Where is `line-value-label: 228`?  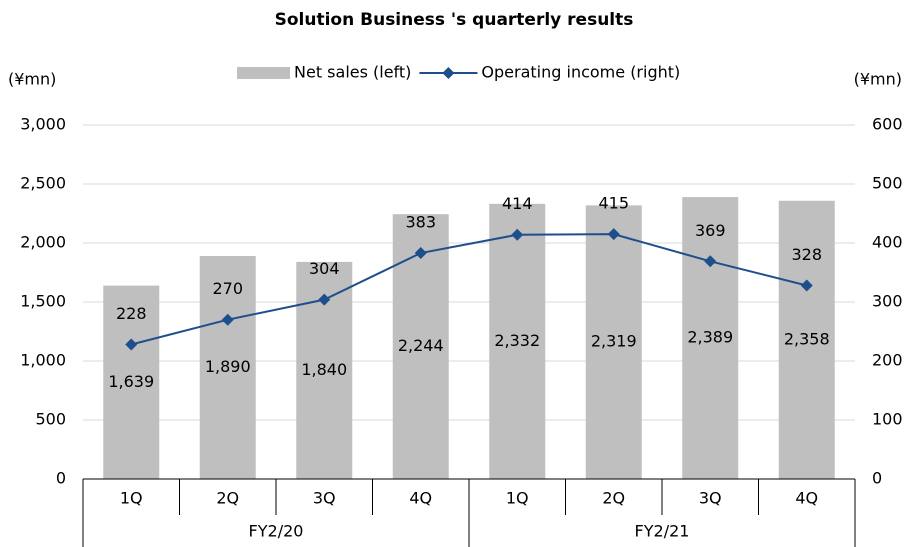 line-value-label: 228 is located at coordinates (131, 313).